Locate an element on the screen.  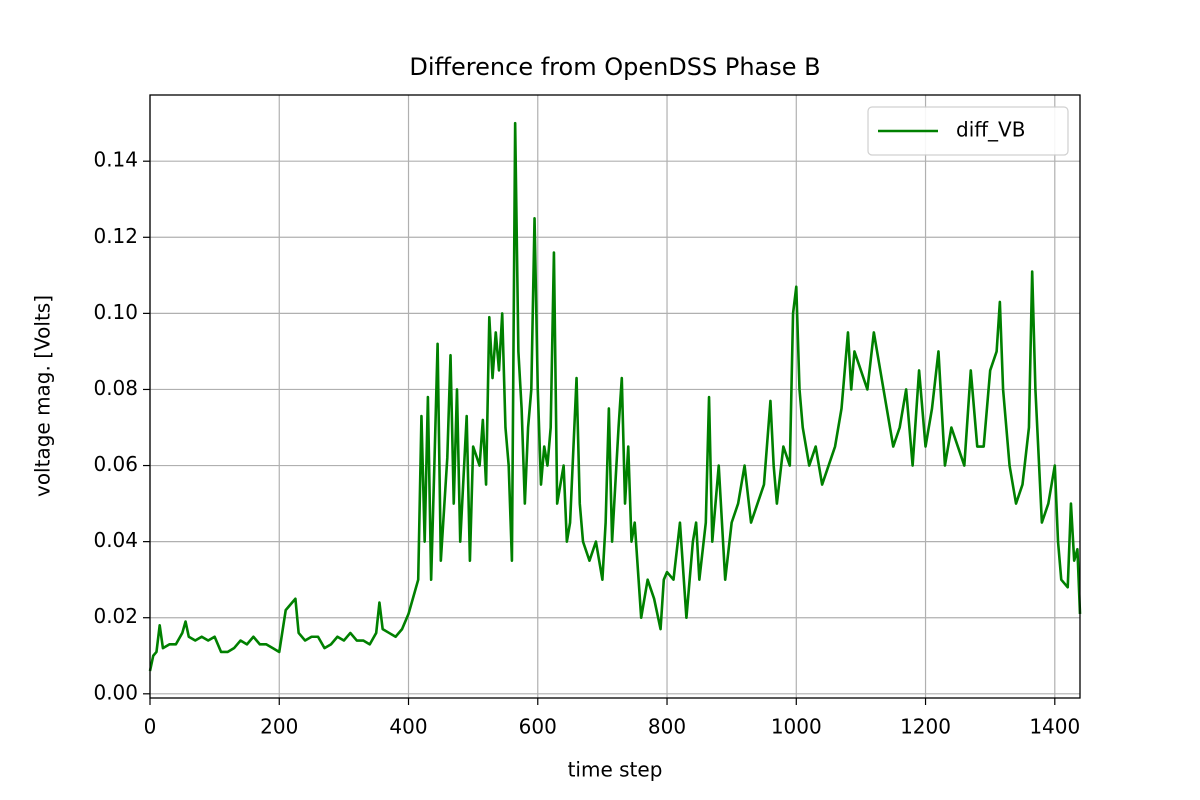
y-tick-label: 0.00 is located at coordinates (115, 692).